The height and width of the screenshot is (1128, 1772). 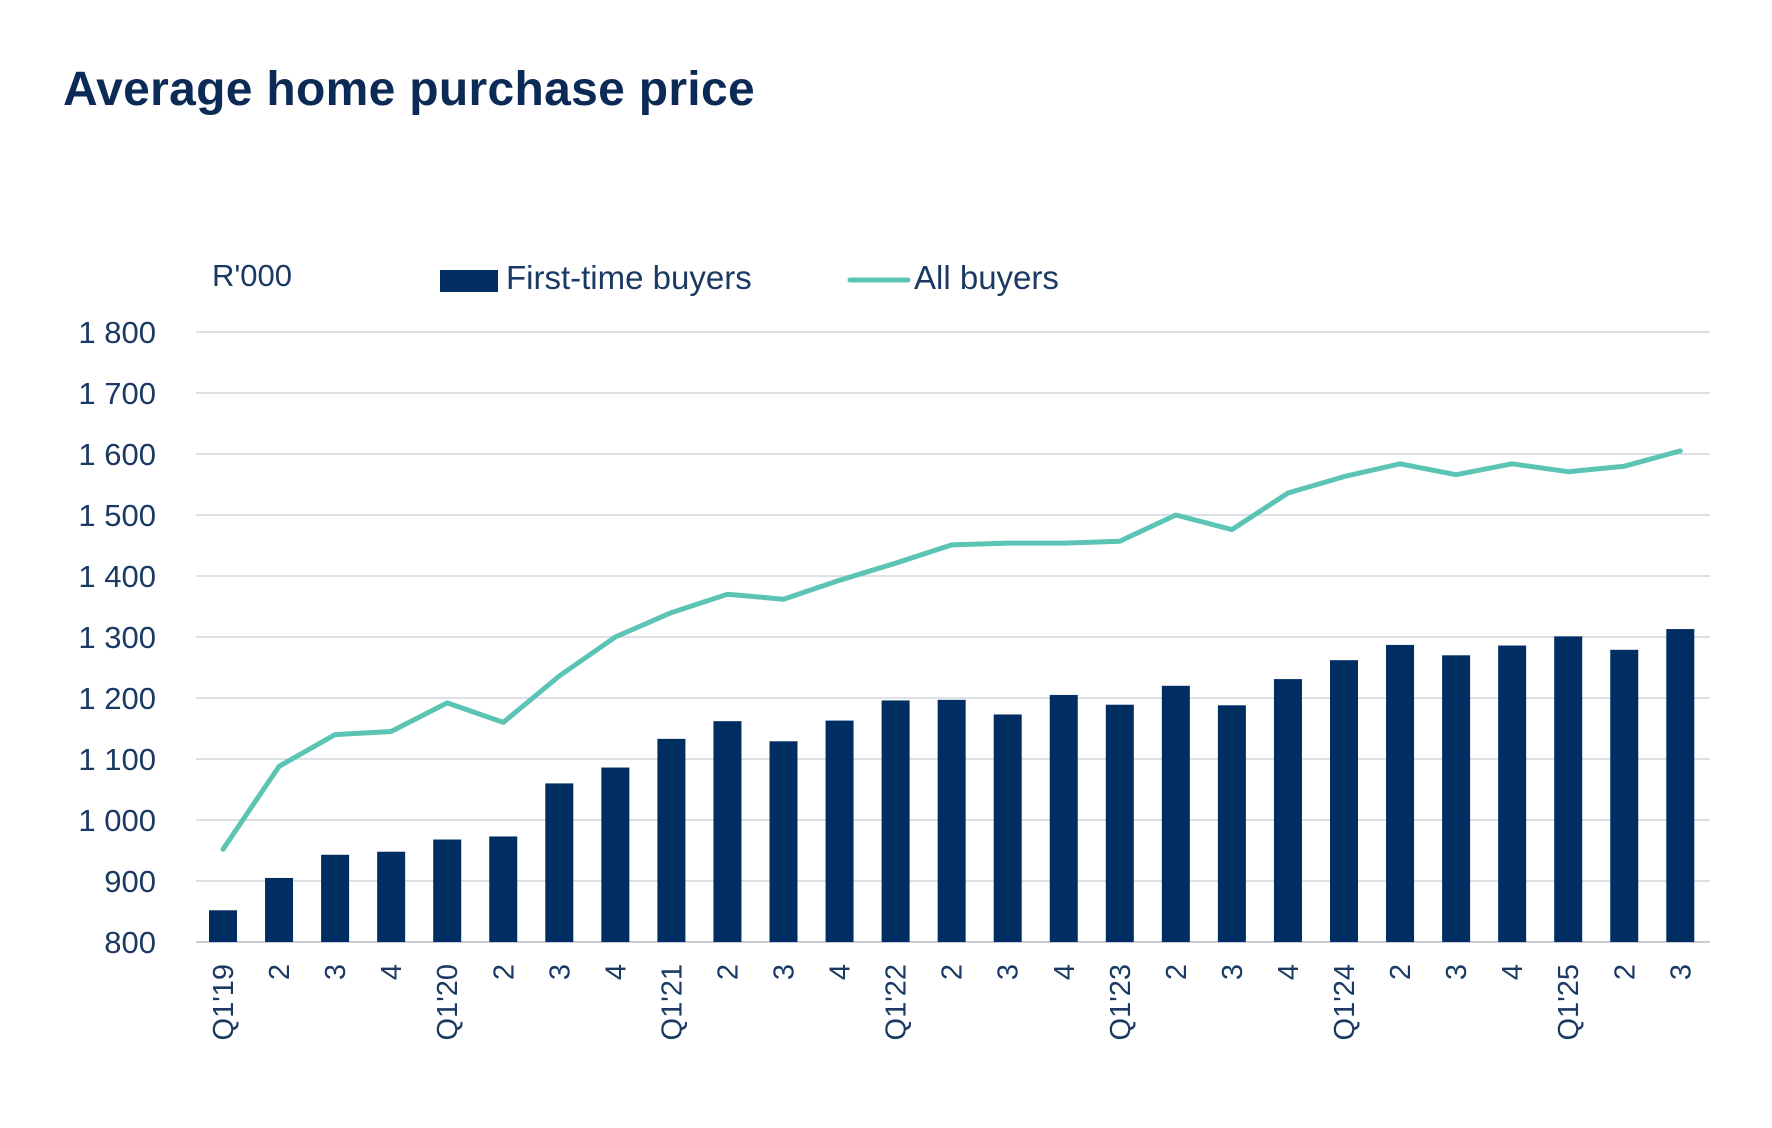 I want to click on y-tick-label: 900, so click(x=130, y=881).